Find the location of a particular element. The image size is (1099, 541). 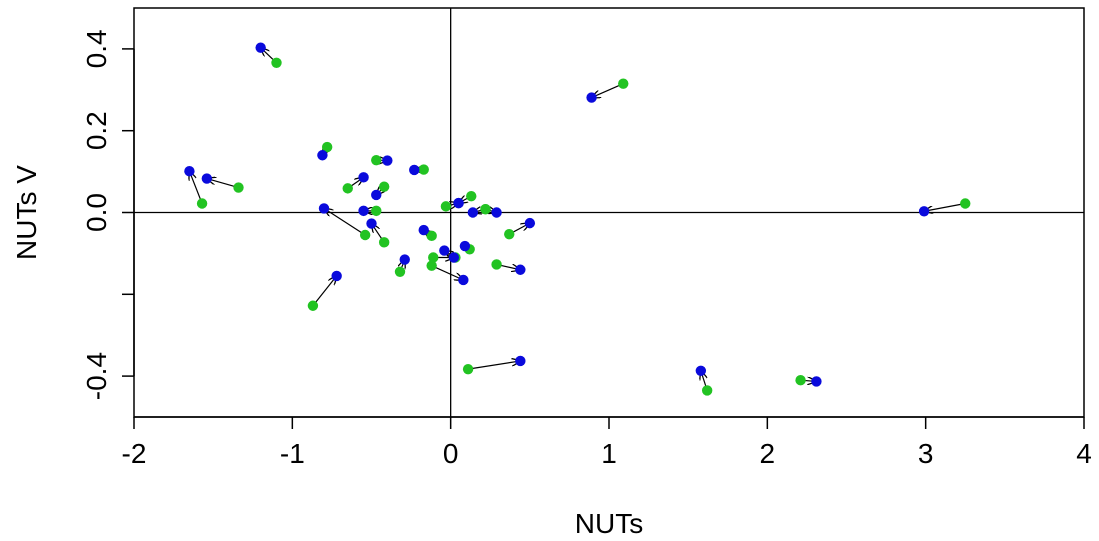

y-axis-label: NUTs V is located at coordinates (26, 212).